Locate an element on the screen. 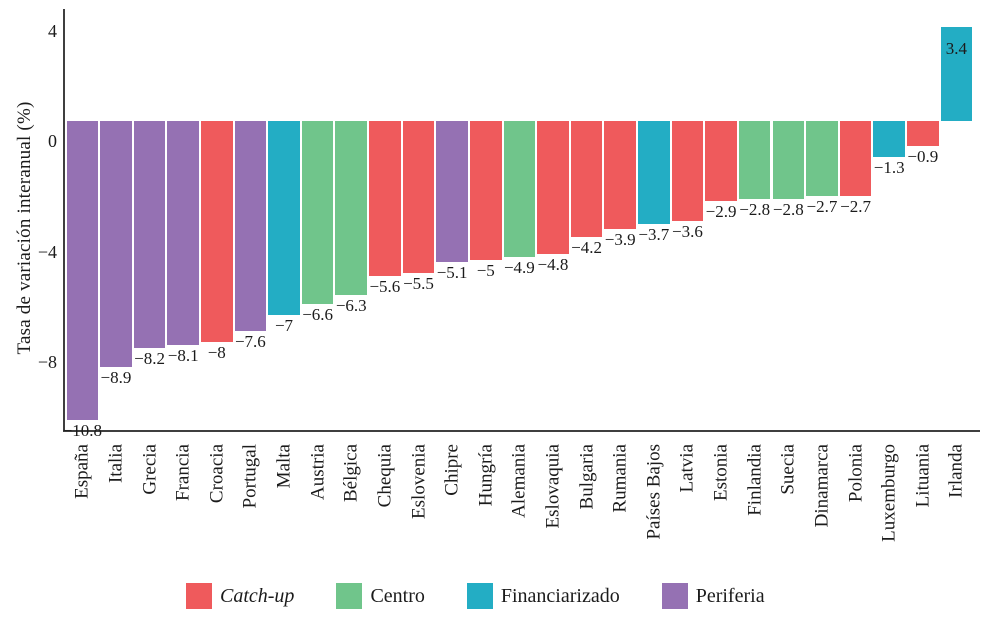 This screenshot has width=984, height=625. bar-value-label: −5.5 is located at coordinates (418, 284).